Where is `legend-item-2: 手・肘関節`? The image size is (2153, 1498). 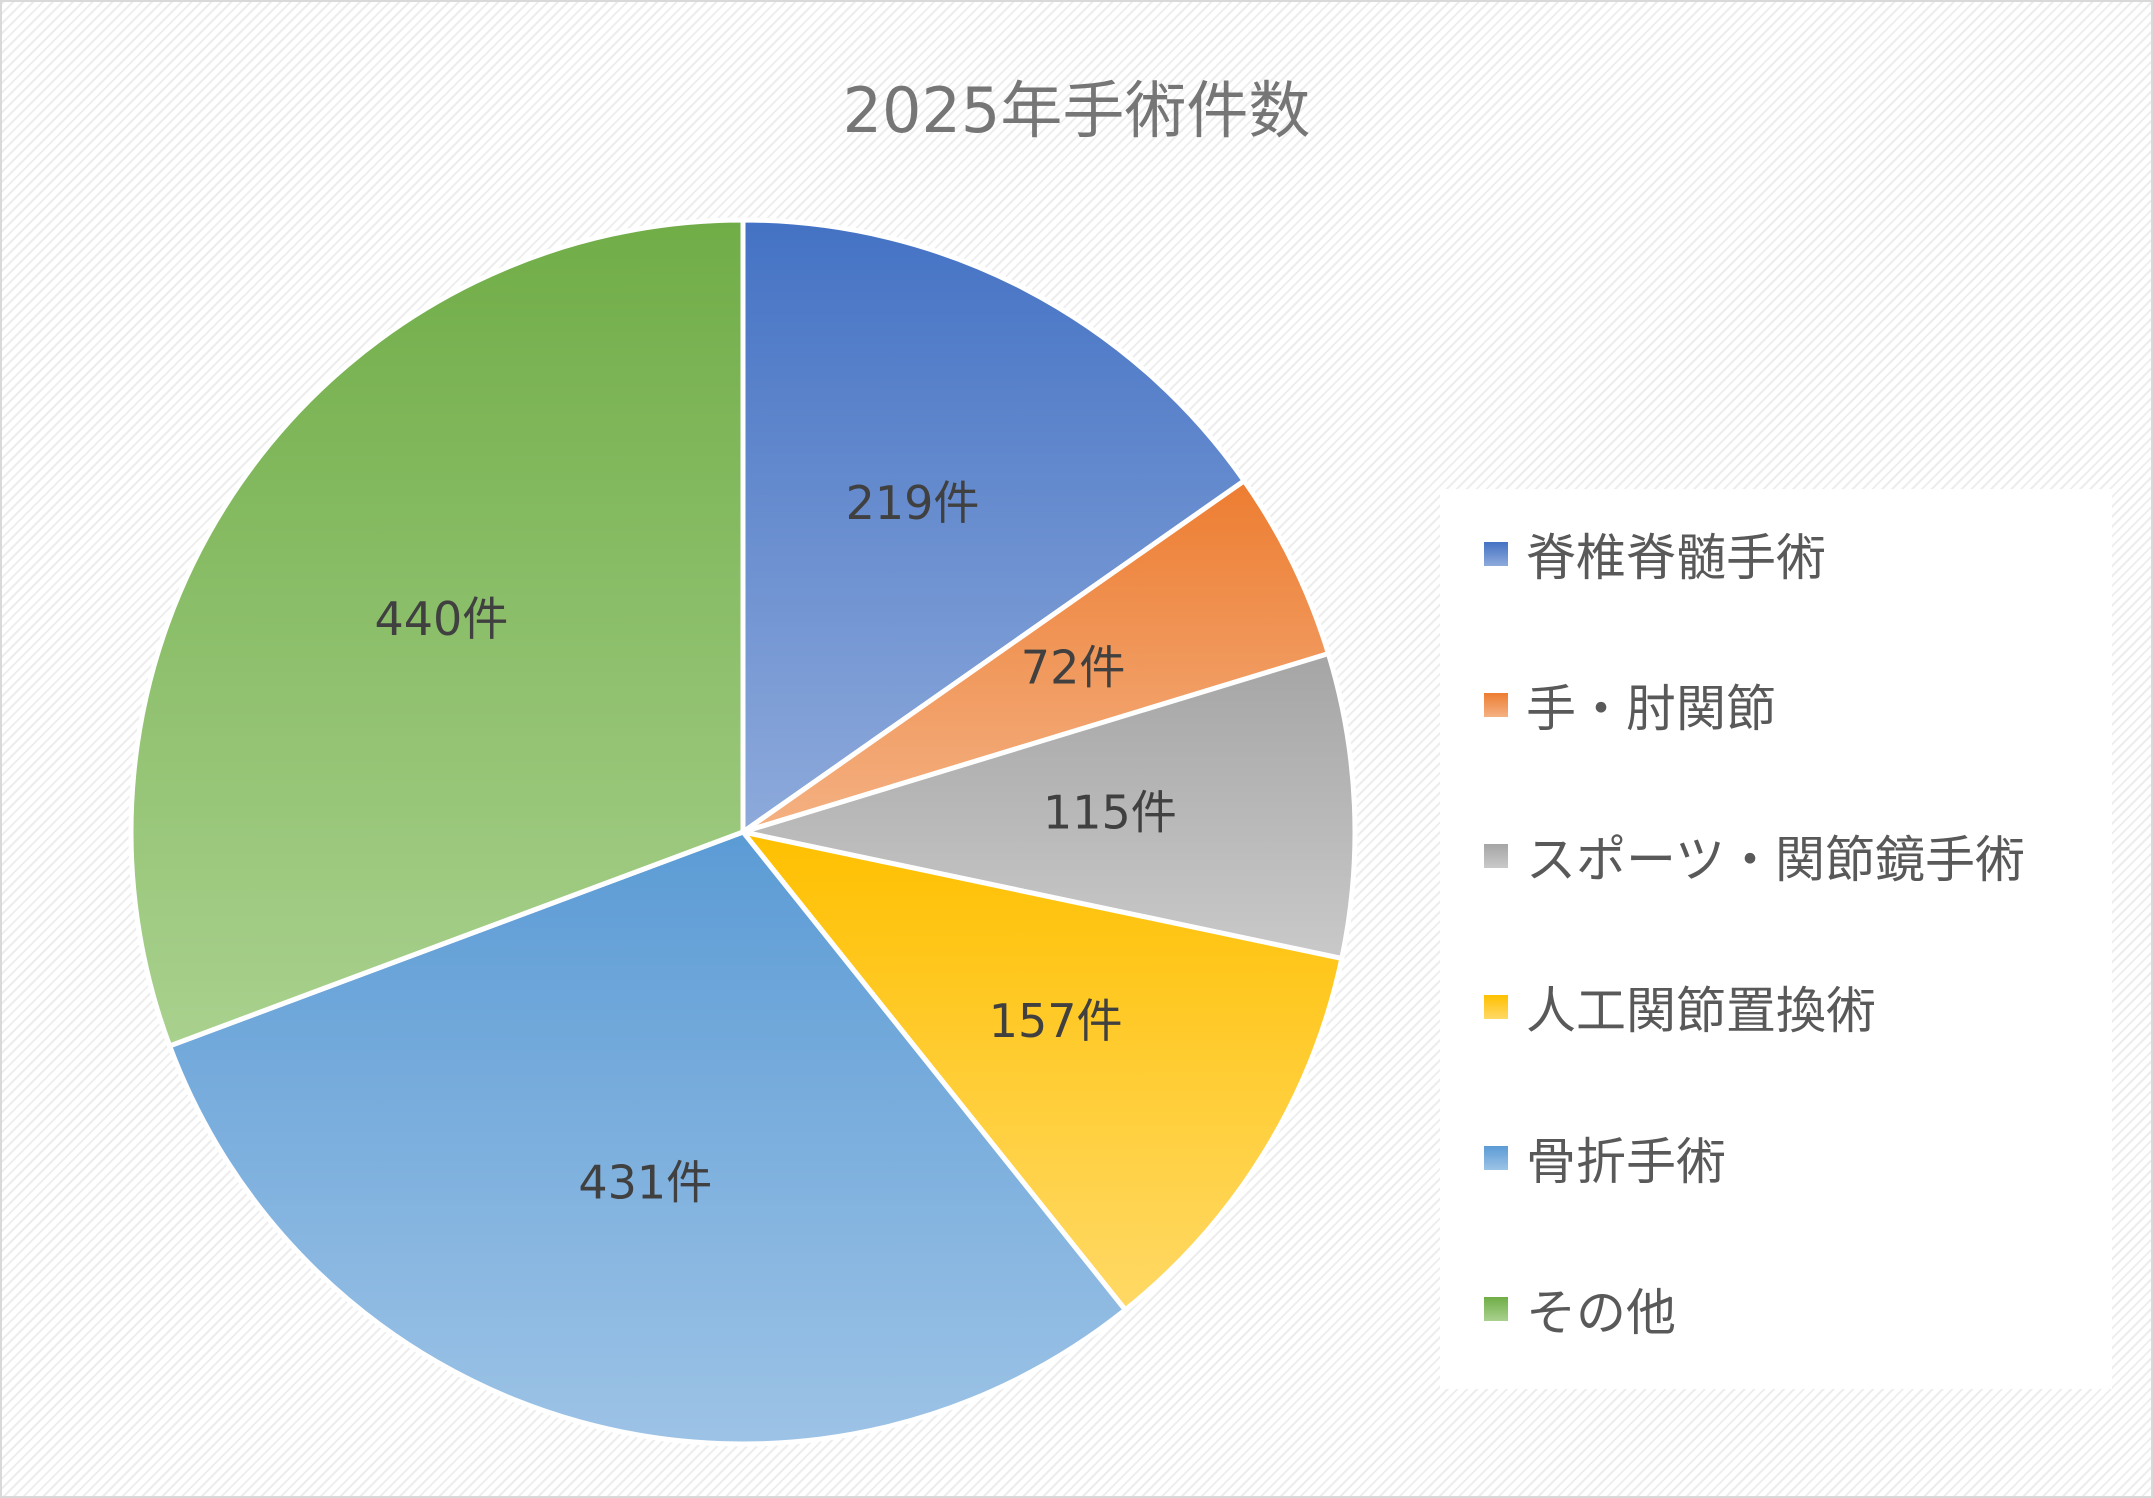 legend-item-2: 手・肘関節 is located at coordinates (1630, 705).